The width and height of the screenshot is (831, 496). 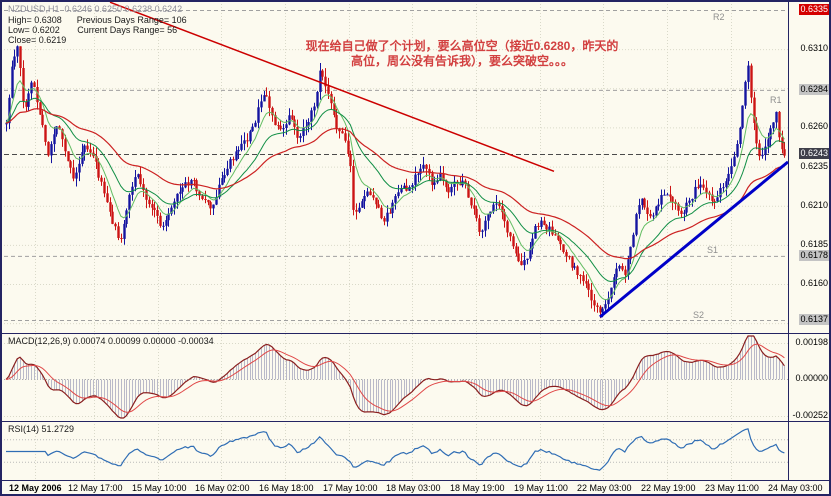 What do you see at coordinates (776, 100) in the screenshot?
I see `pivot-label-r1: R1` at bounding box center [776, 100].